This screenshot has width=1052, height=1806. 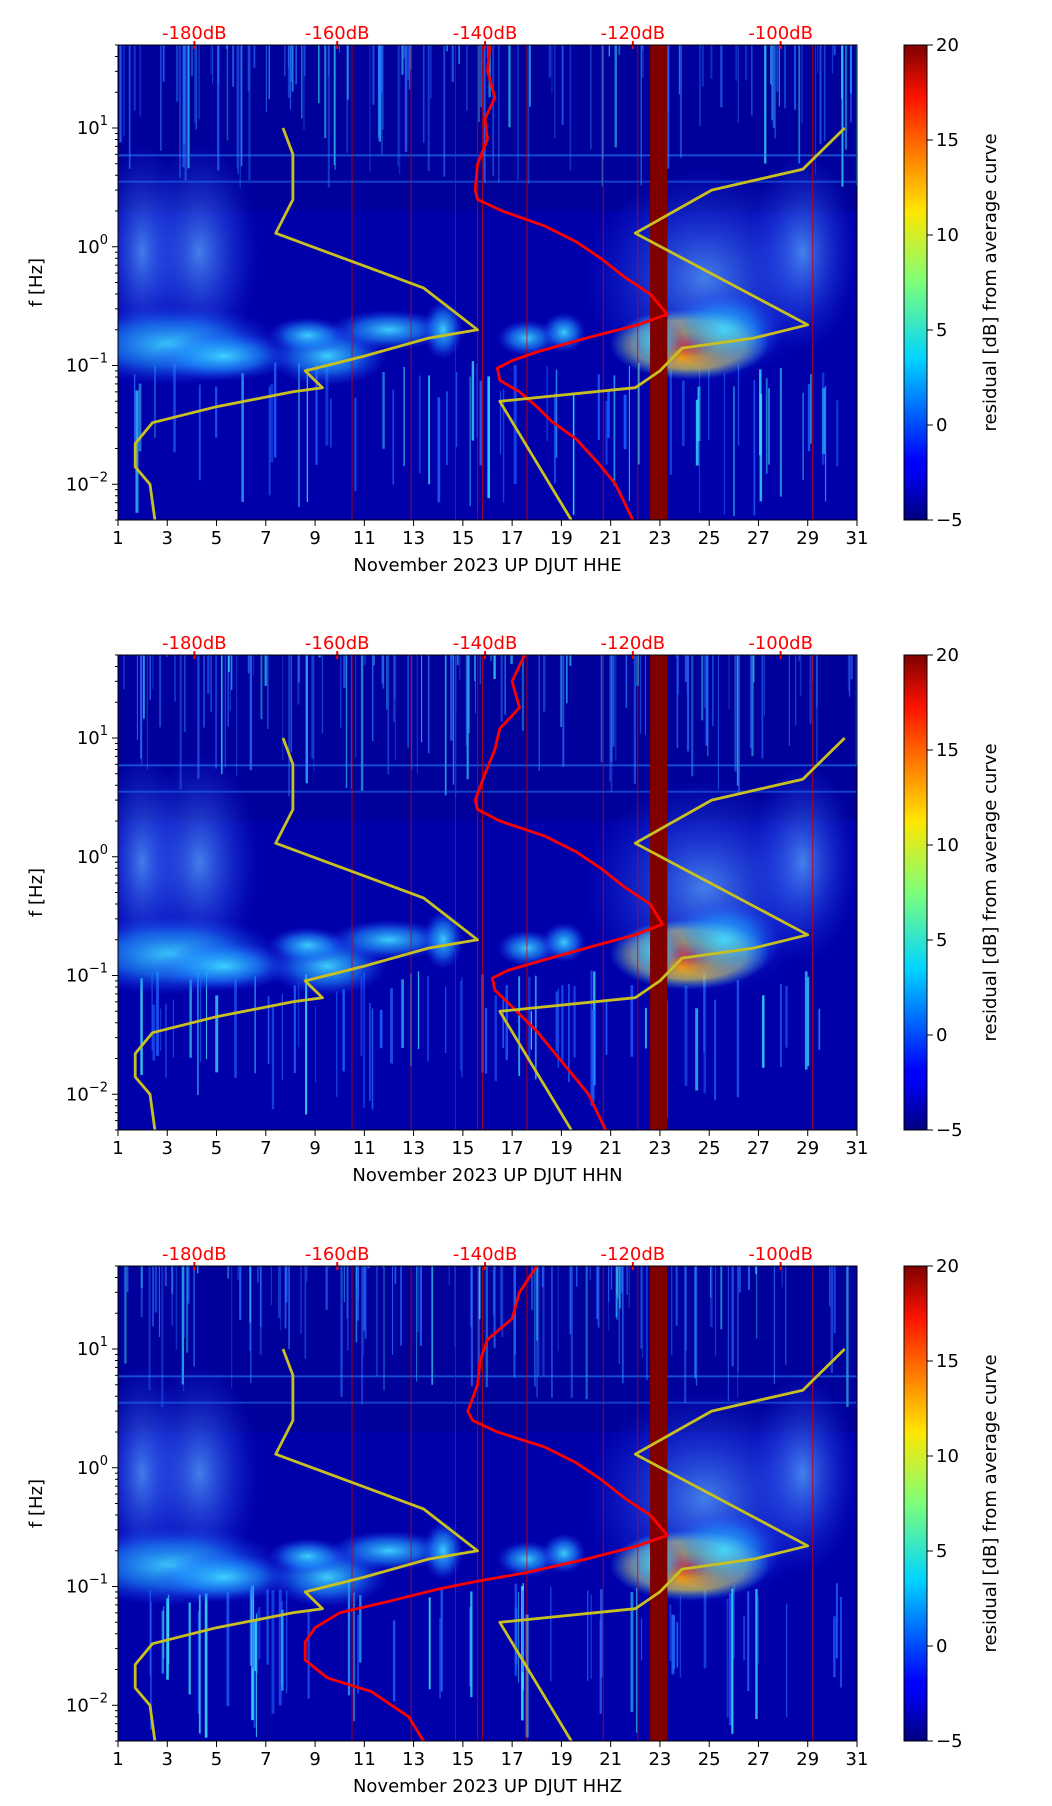 I want to click on y-tick-label: 10⁰, so click(x=92, y=245).